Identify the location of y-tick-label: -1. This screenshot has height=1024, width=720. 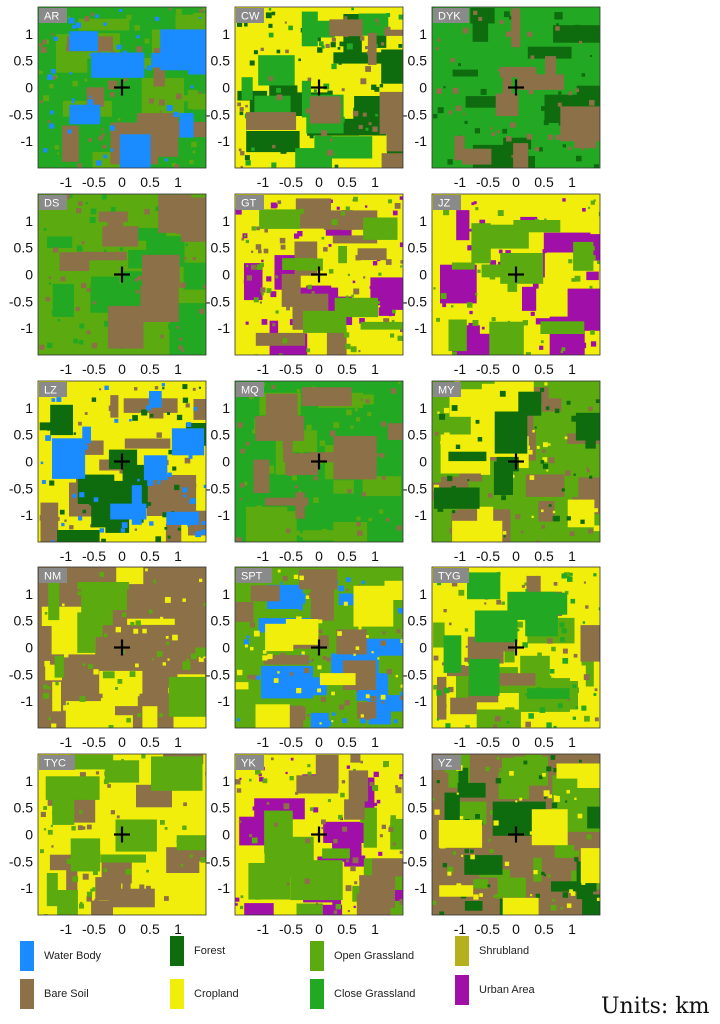
(421, 701).